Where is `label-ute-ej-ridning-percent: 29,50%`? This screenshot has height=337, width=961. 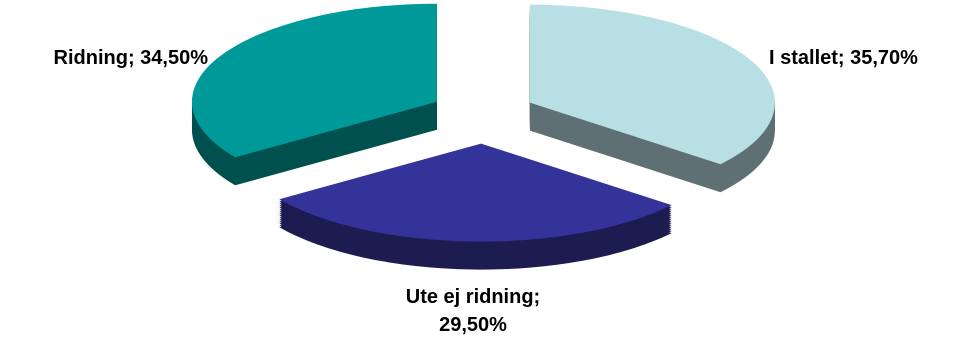
label-ute-ej-ridning-percent: 29,50% is located at coordinates (473, 325).